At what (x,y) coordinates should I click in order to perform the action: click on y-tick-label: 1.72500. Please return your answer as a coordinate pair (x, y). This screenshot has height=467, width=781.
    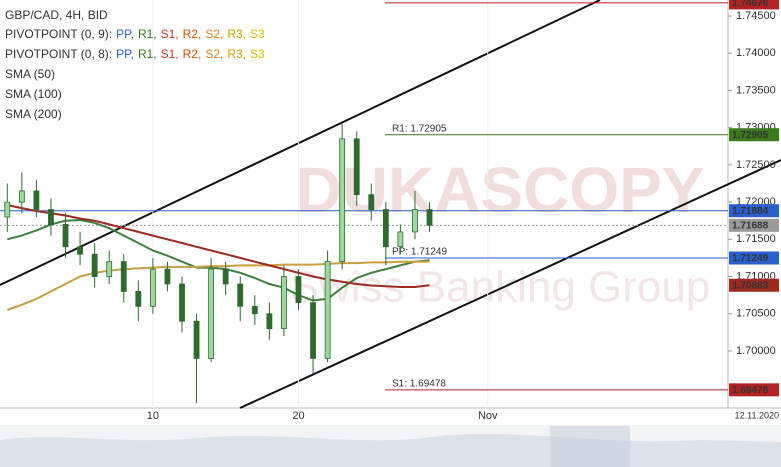
    Looking at the image, I should click on (756, 165).